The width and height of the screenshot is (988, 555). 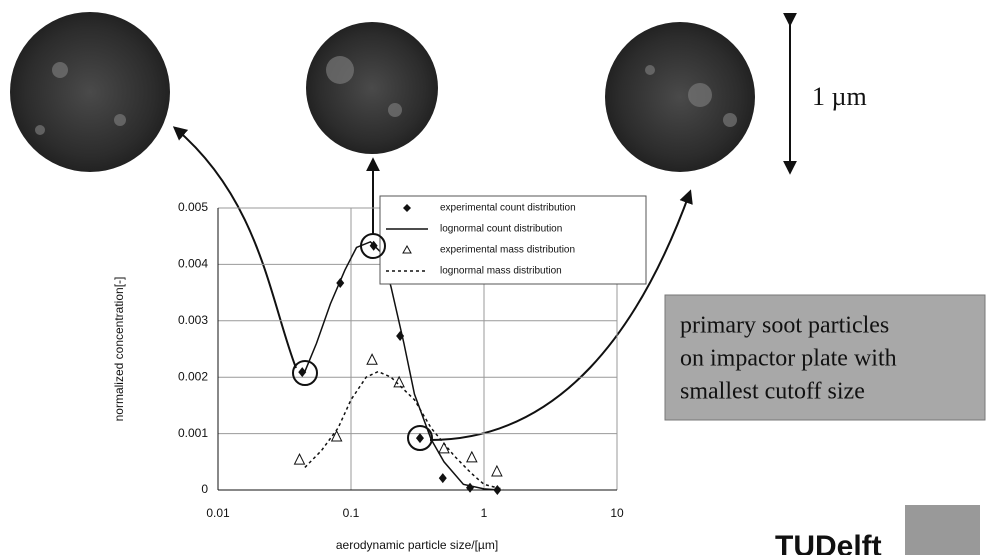 What do you see at coordinates (501, 271) in the screenshot?
I see `legend-label: lognormal mass distribution` at bounding box center [501, 271].